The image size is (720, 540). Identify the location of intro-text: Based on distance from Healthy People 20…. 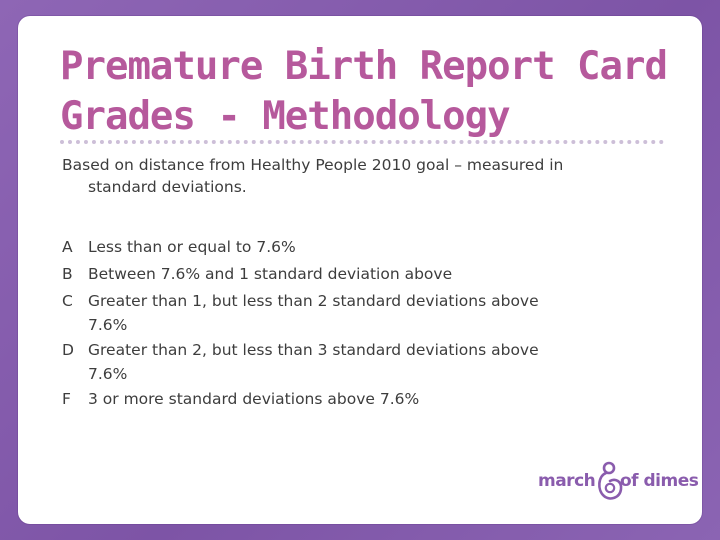
(367, 176).